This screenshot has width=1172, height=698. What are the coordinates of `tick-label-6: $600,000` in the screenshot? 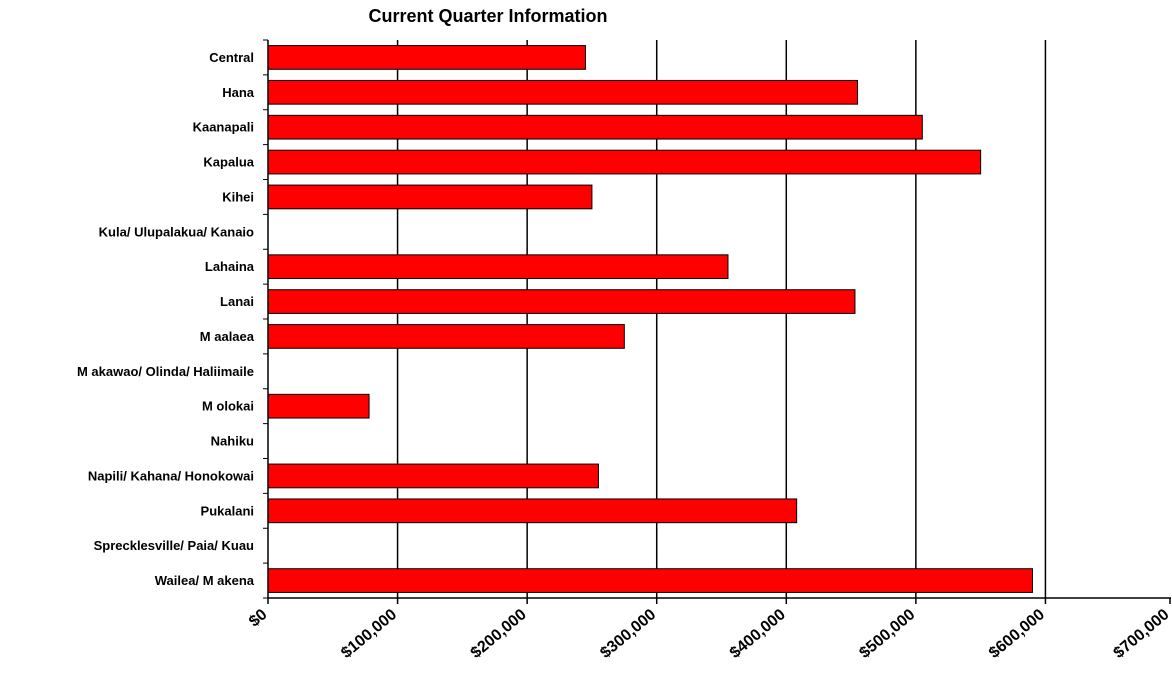 It's located at (1017, 634).